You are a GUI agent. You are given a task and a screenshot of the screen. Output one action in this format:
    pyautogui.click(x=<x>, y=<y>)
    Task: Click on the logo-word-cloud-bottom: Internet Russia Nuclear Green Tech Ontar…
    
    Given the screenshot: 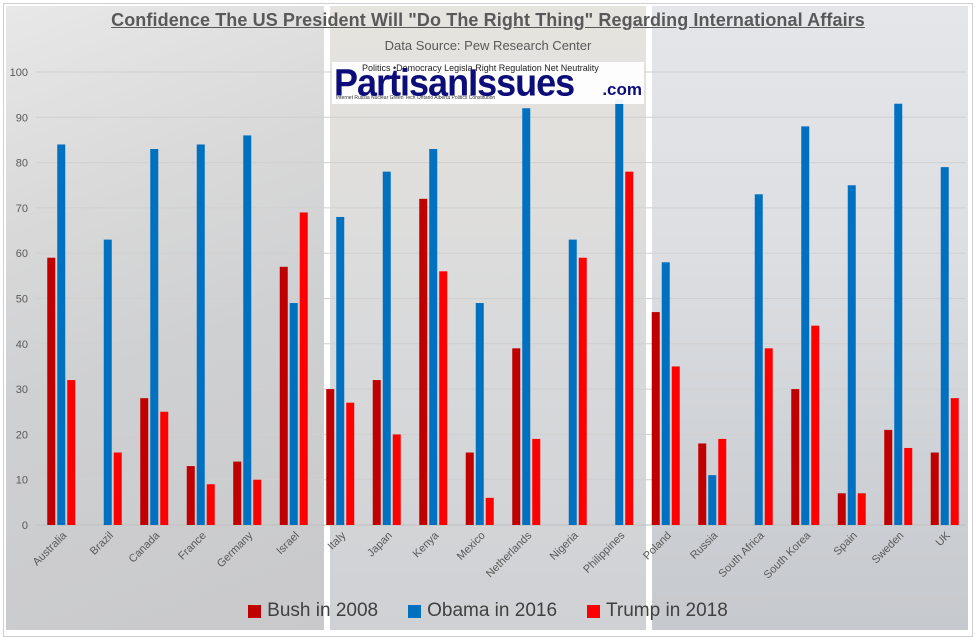 What is the action you would take?
    pyautogui.click(x=416, y=98)
    